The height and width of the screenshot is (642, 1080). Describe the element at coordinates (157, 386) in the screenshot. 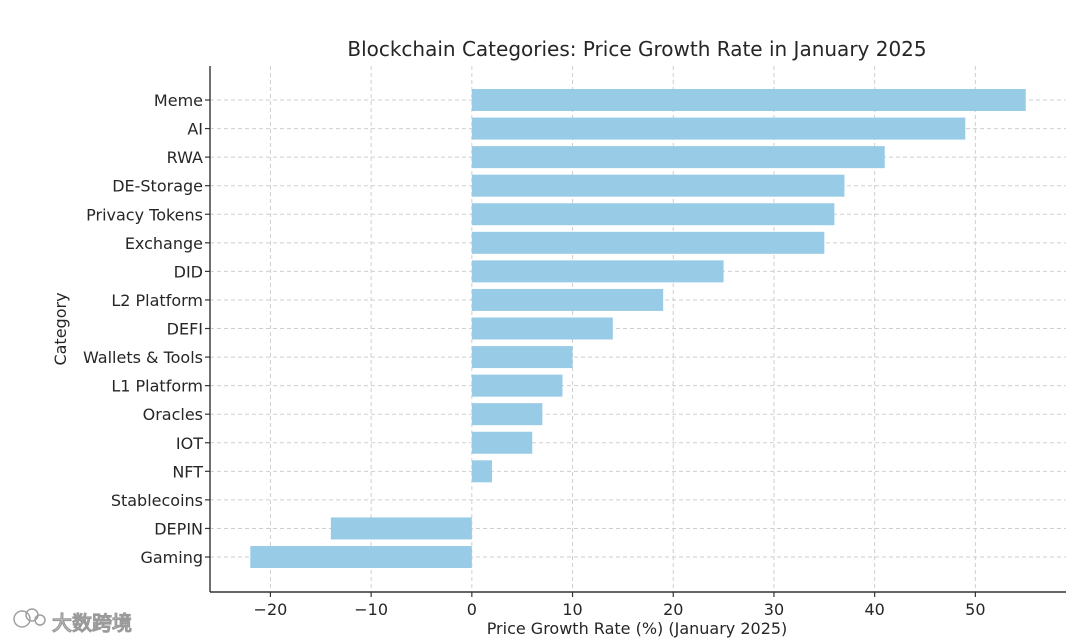

I see `category-label: L1 Platform` at that location.